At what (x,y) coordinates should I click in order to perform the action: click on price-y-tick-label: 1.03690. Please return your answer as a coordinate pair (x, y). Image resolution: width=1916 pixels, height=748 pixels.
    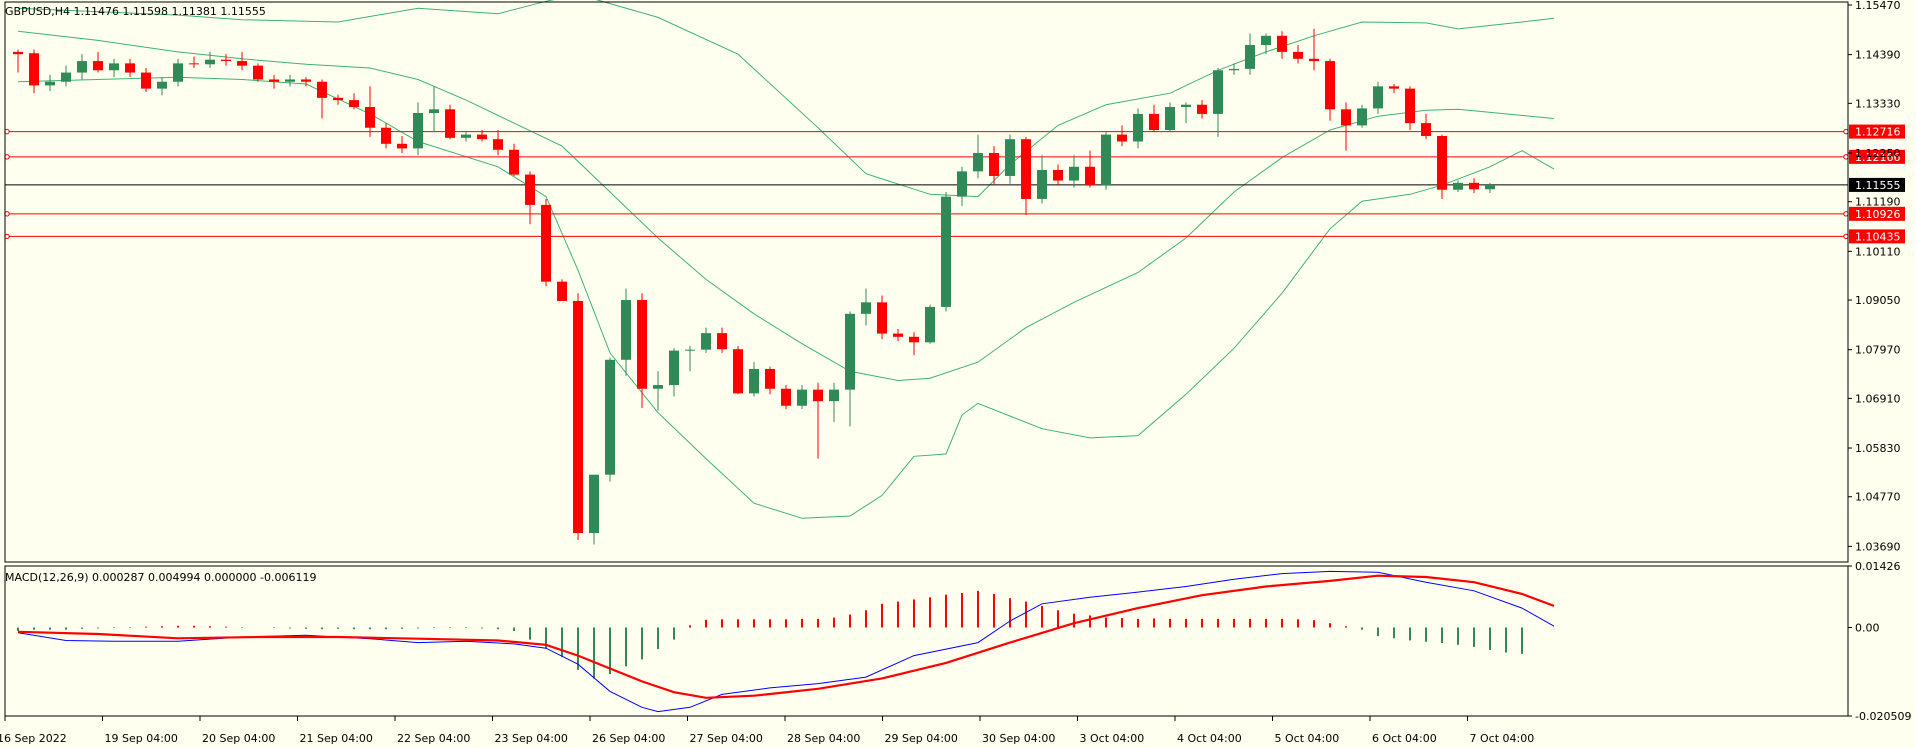
    Looking at the image, I should click on (1878, 546).